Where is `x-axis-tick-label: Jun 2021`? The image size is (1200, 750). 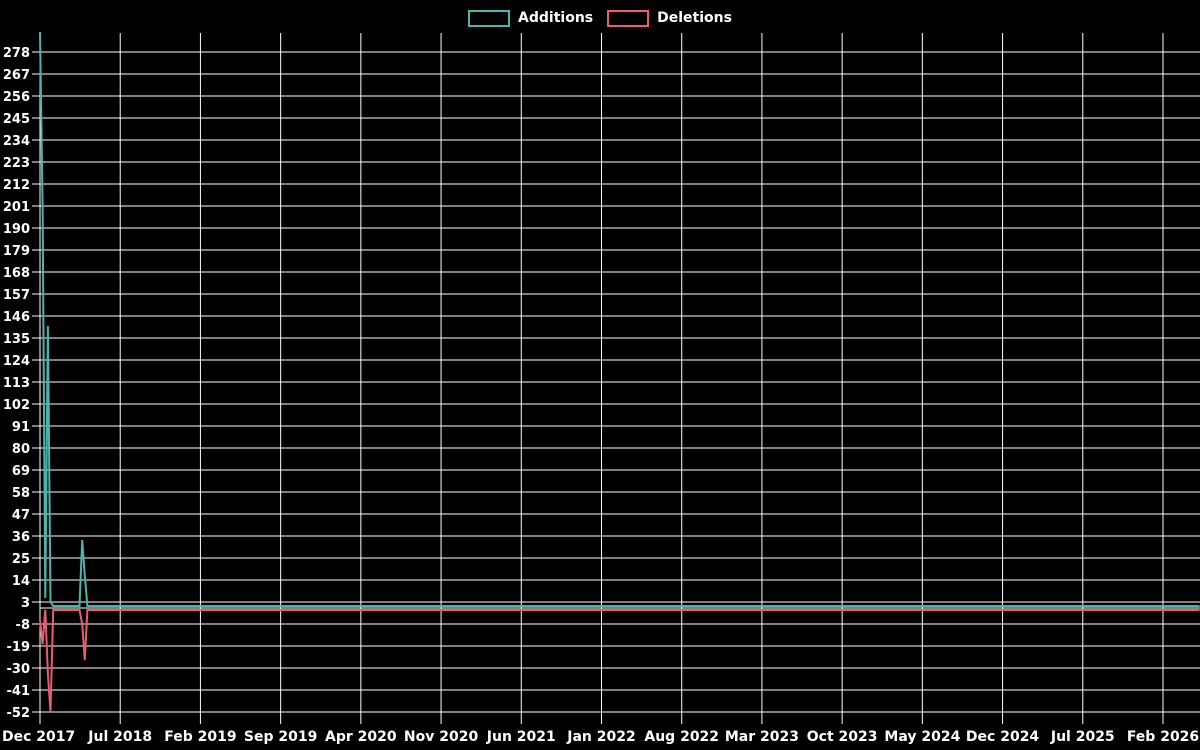
x-axis-tick-label: Jun 2021 is located at coordinates (521, 737).